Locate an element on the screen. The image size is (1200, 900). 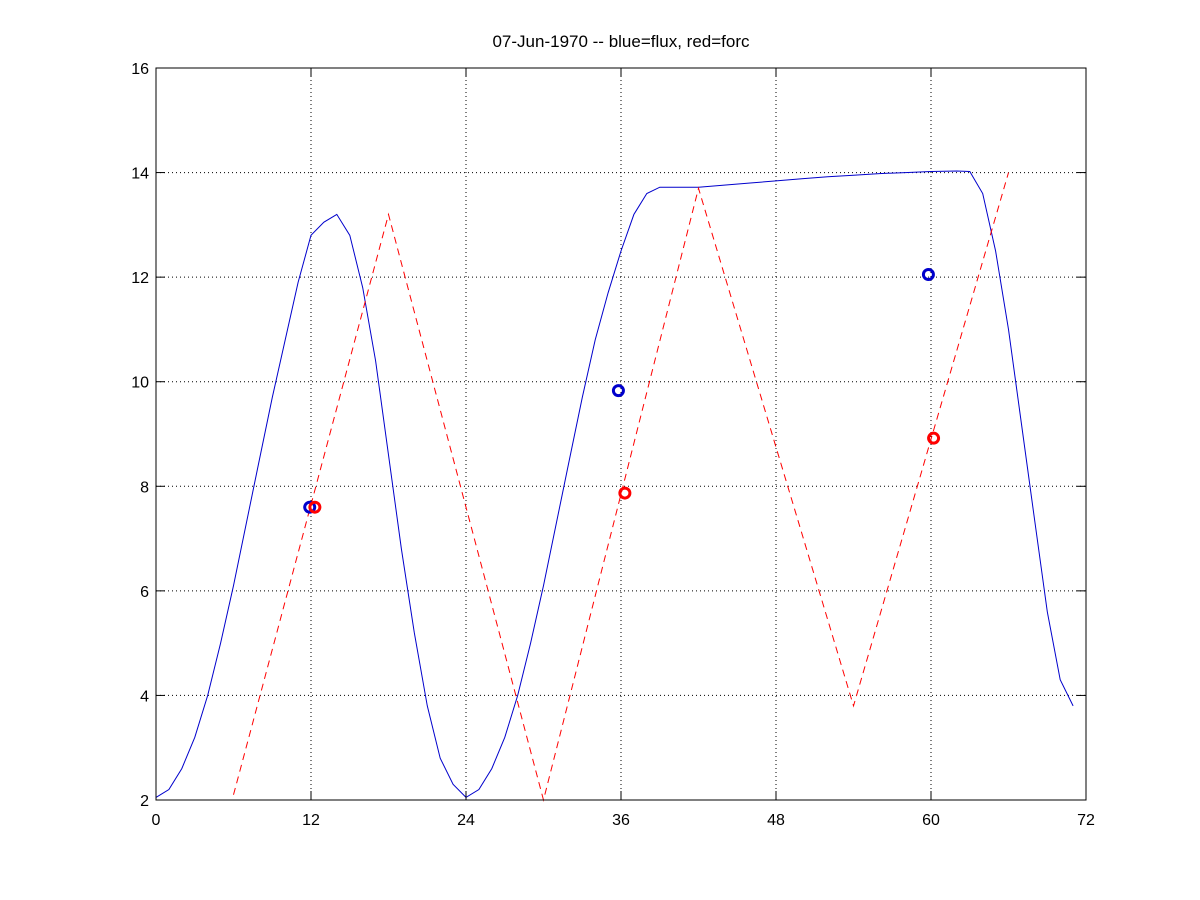
x-tick-label: 48 is located at coordinates (776, 820).